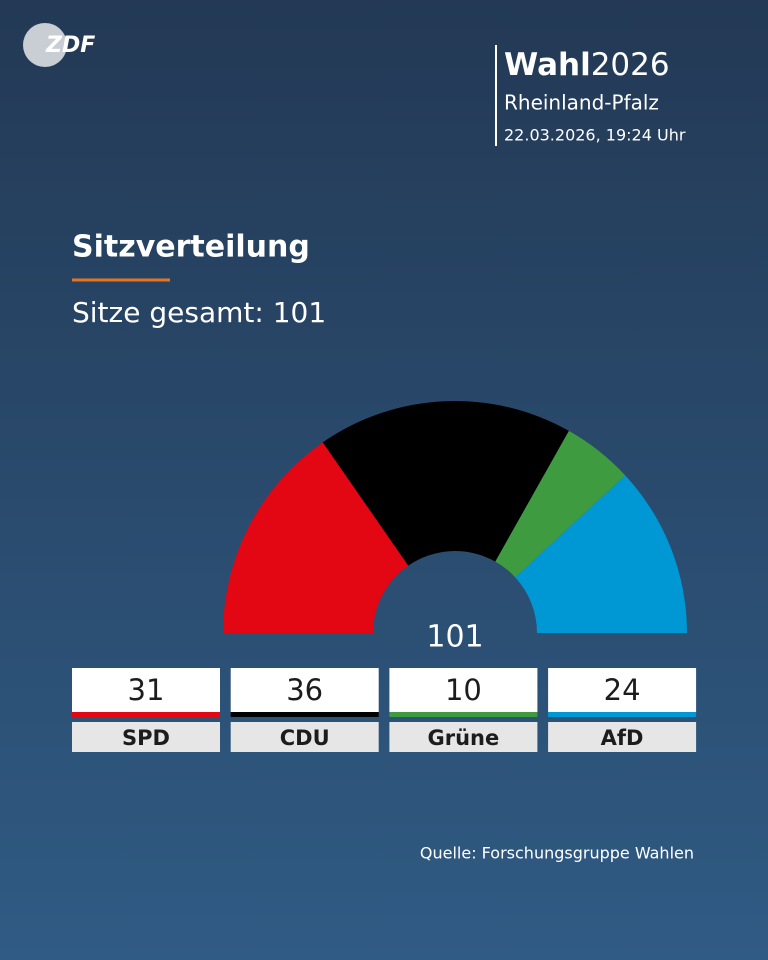 The height and width of the screenshot is (960, 768). I want to click on value-label: 24, so click(622, 690).